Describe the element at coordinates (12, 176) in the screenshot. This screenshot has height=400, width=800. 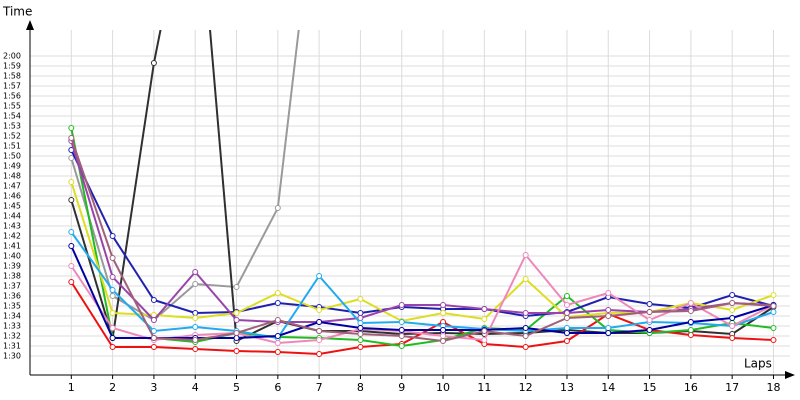
I see `y-tick-label: 1:48` at that location.